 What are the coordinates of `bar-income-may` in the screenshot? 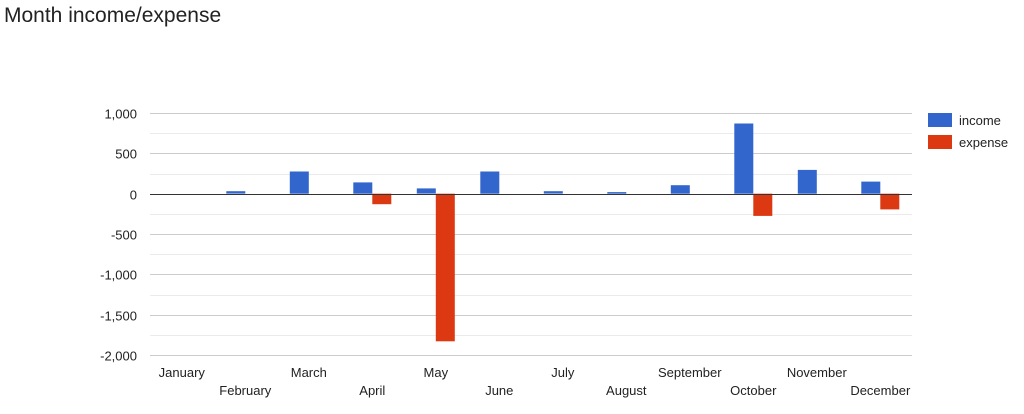 It's located at (426, 191).